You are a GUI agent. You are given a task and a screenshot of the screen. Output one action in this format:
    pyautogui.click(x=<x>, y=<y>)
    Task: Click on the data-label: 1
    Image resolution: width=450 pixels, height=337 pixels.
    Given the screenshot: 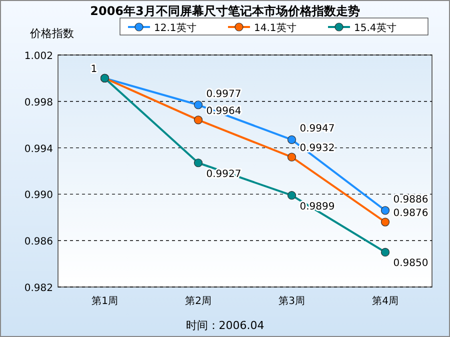 What is the action you would take?
    pyautogui.click(x=94, y=70)
    